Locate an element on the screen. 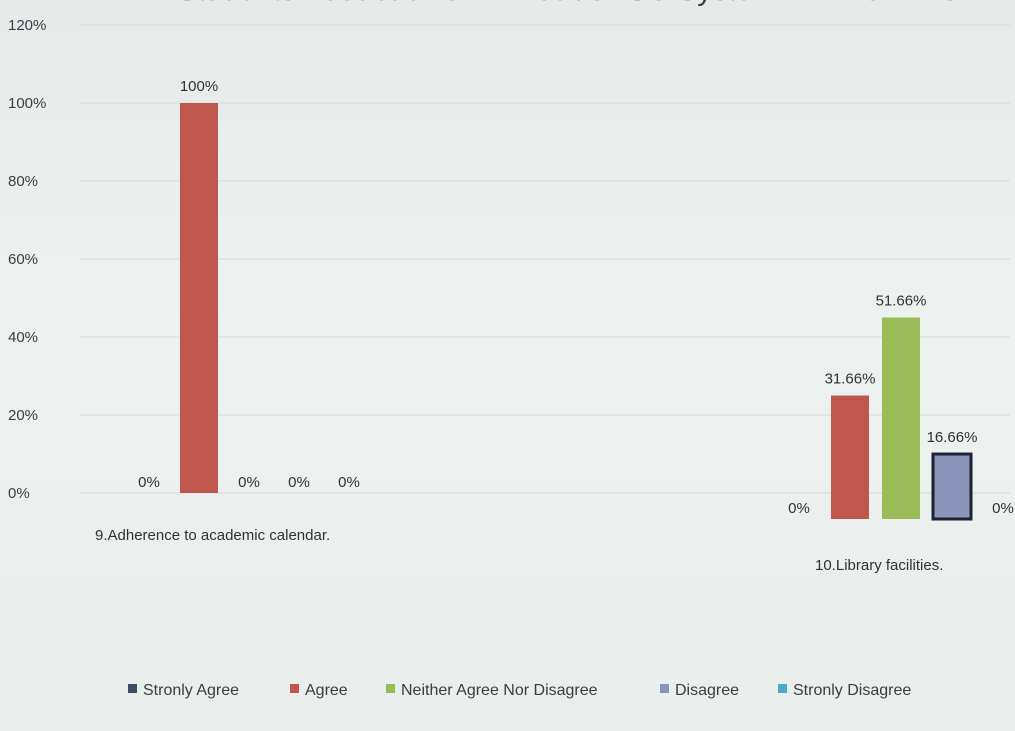 The height and width of the screenshot is (731, 1015). y-tick-label: 100% is located at coordinates (27, 103).